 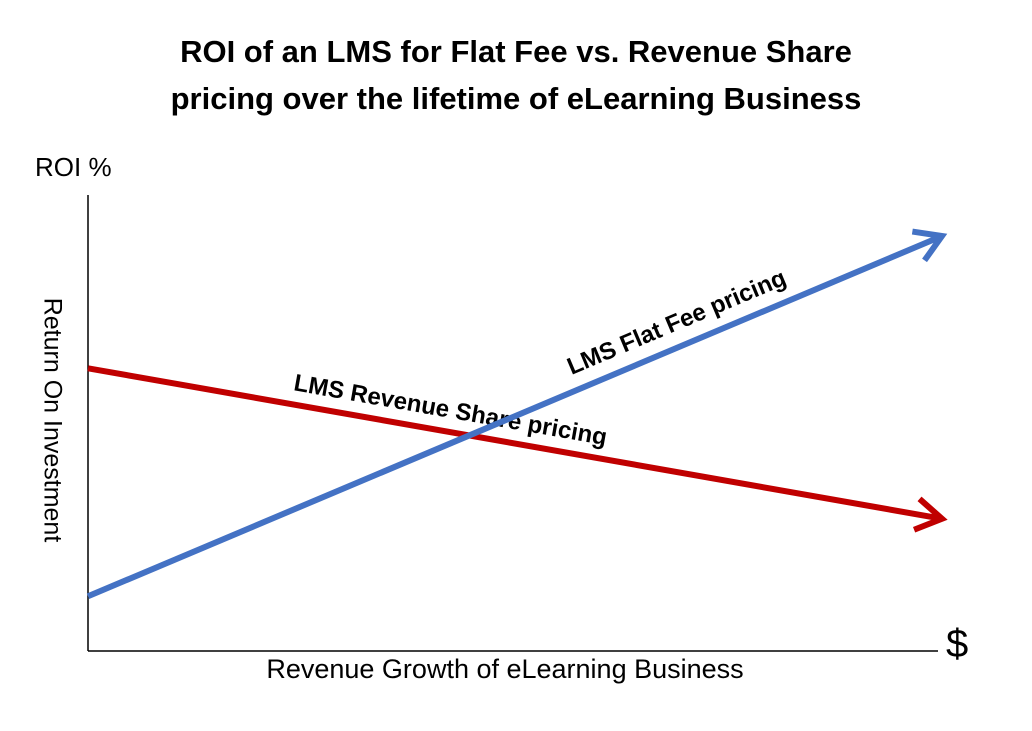 What do you see at coordinates (505, 669) in the screenshot?
I see `x-axis-label: Revenue Growth of eLearning Business` at bounding box center [505, 669].